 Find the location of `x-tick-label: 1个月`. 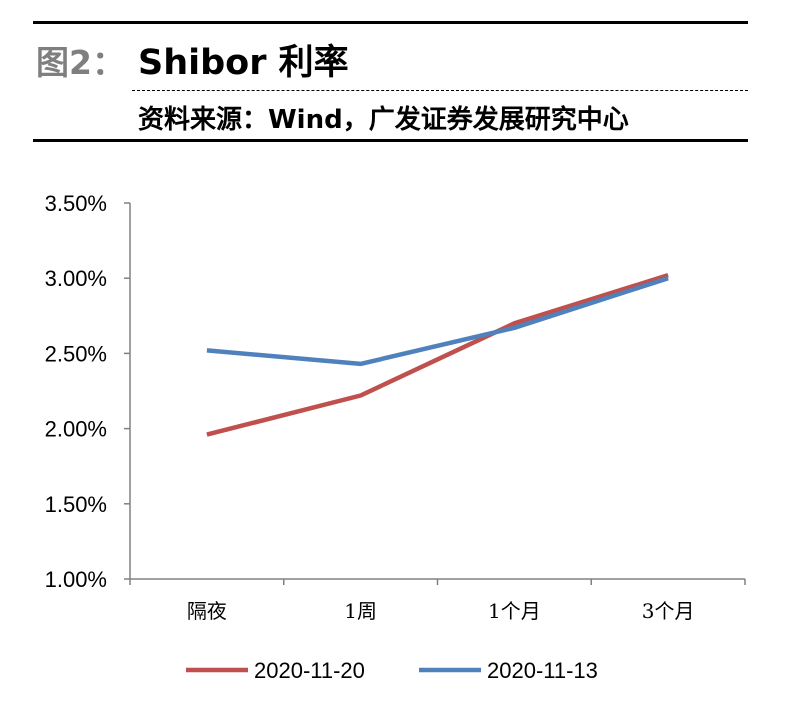

x-tick-label: 1个月 is located at coordinates (514, 611).